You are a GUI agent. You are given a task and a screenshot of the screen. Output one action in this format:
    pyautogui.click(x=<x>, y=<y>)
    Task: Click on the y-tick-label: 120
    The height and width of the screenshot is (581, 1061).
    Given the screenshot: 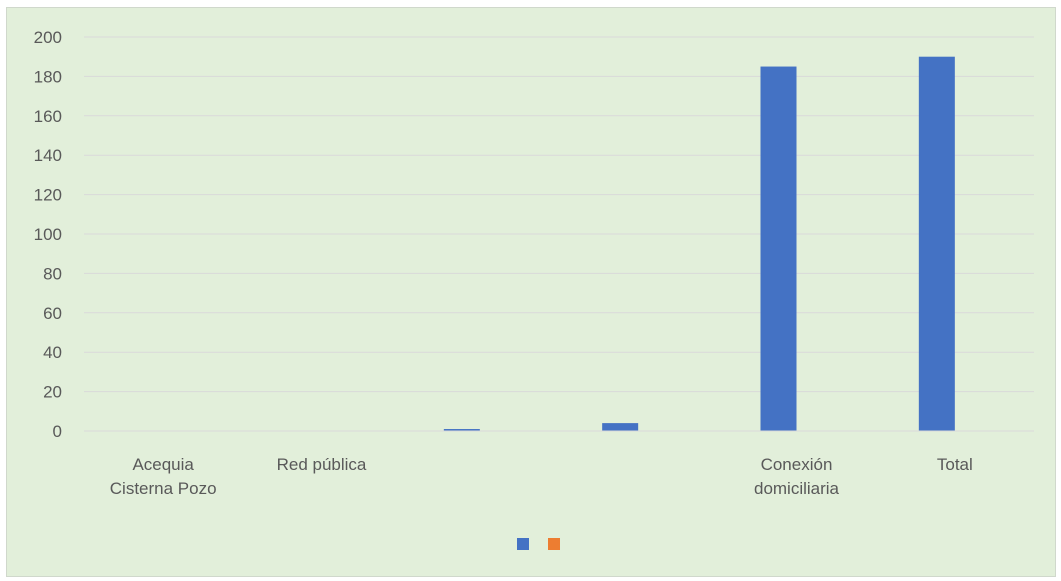 What is the action you would take?
    pyautogui.click(x=48, y=195)
    